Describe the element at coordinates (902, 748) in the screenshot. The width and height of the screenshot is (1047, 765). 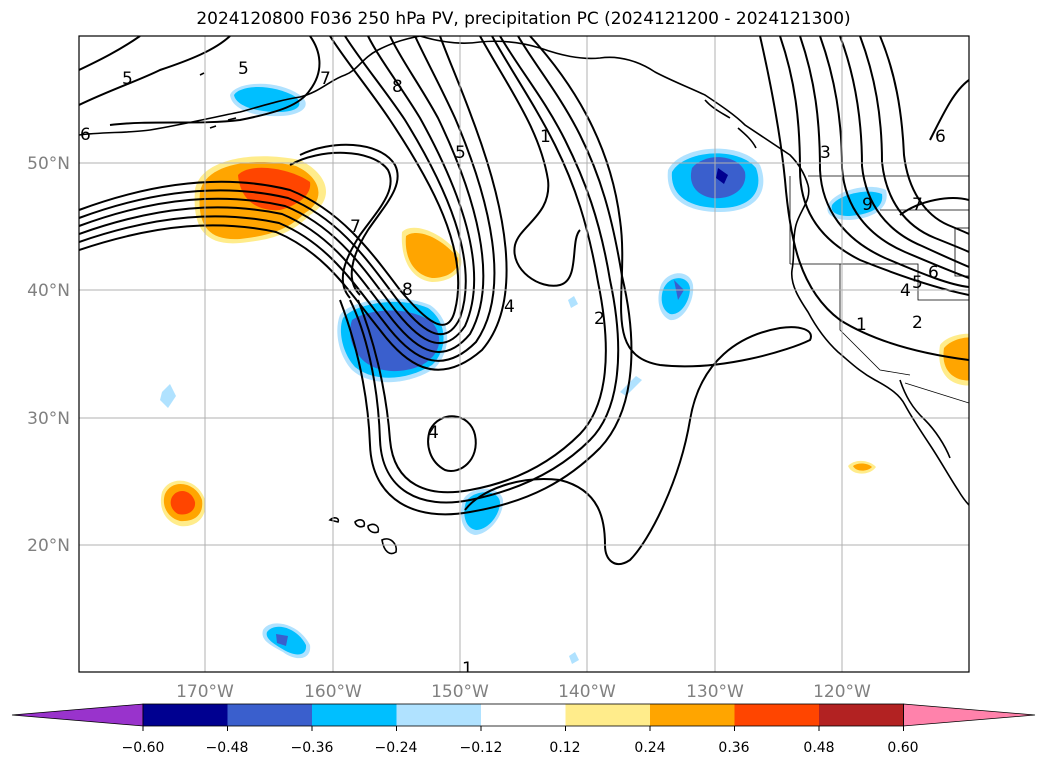
I see `colorbar-tick-label: 0.60` at that location.